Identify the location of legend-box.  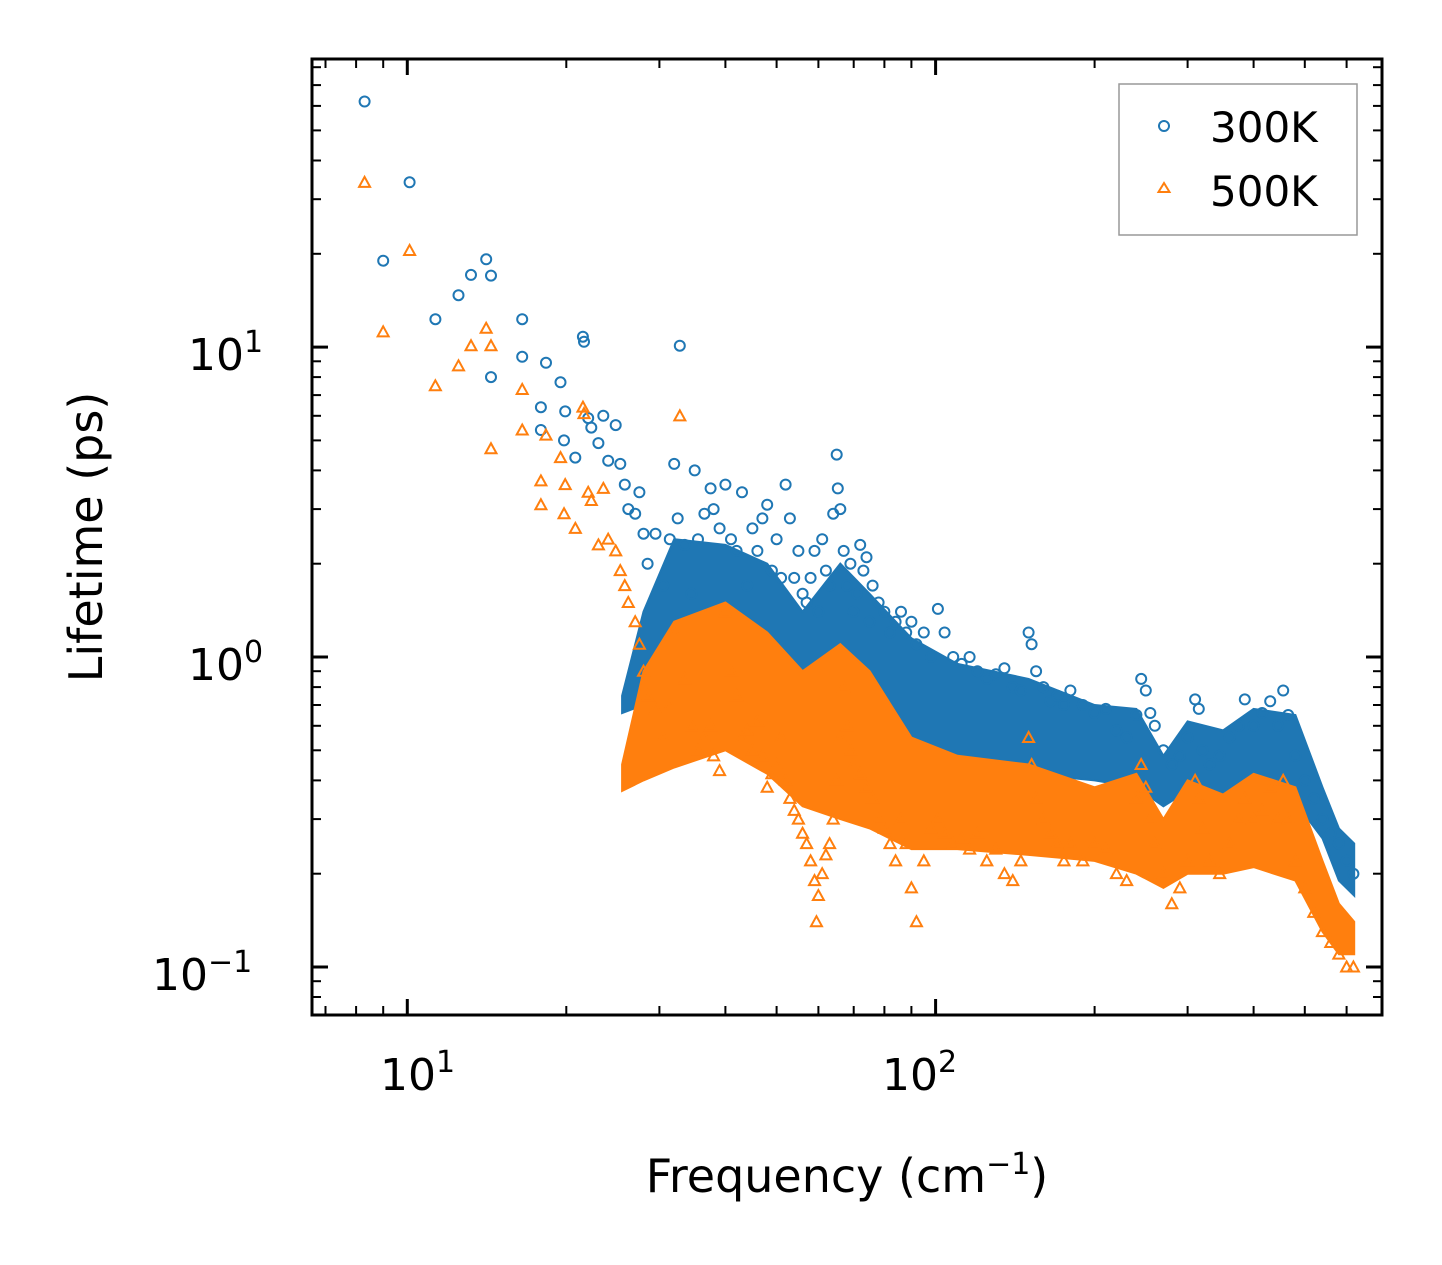
(1238, 159).